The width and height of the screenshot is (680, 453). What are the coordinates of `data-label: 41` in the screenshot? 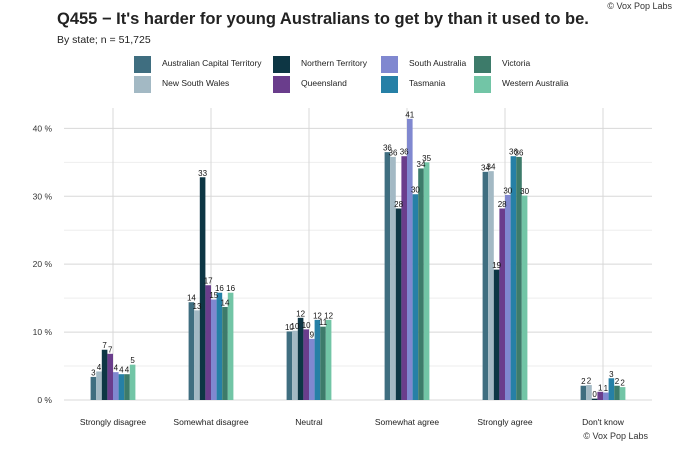 It's located at (409, 114).